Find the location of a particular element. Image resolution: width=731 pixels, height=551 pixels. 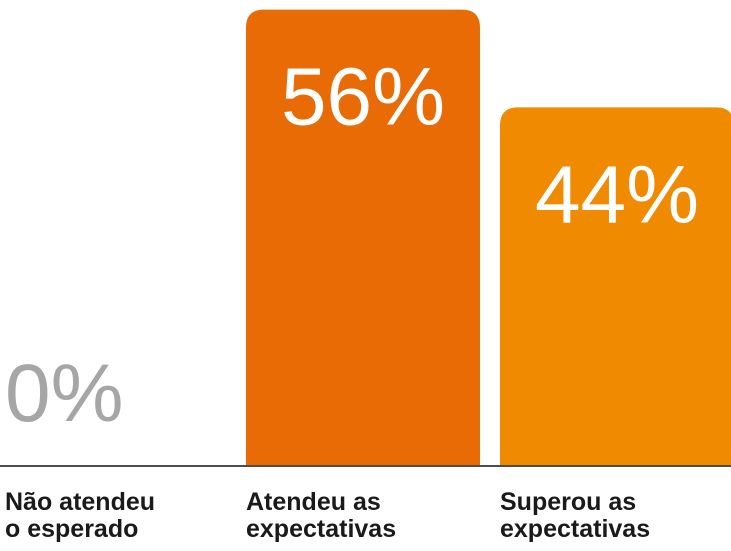

value-label: 0% is located at coordinates (64, 393).